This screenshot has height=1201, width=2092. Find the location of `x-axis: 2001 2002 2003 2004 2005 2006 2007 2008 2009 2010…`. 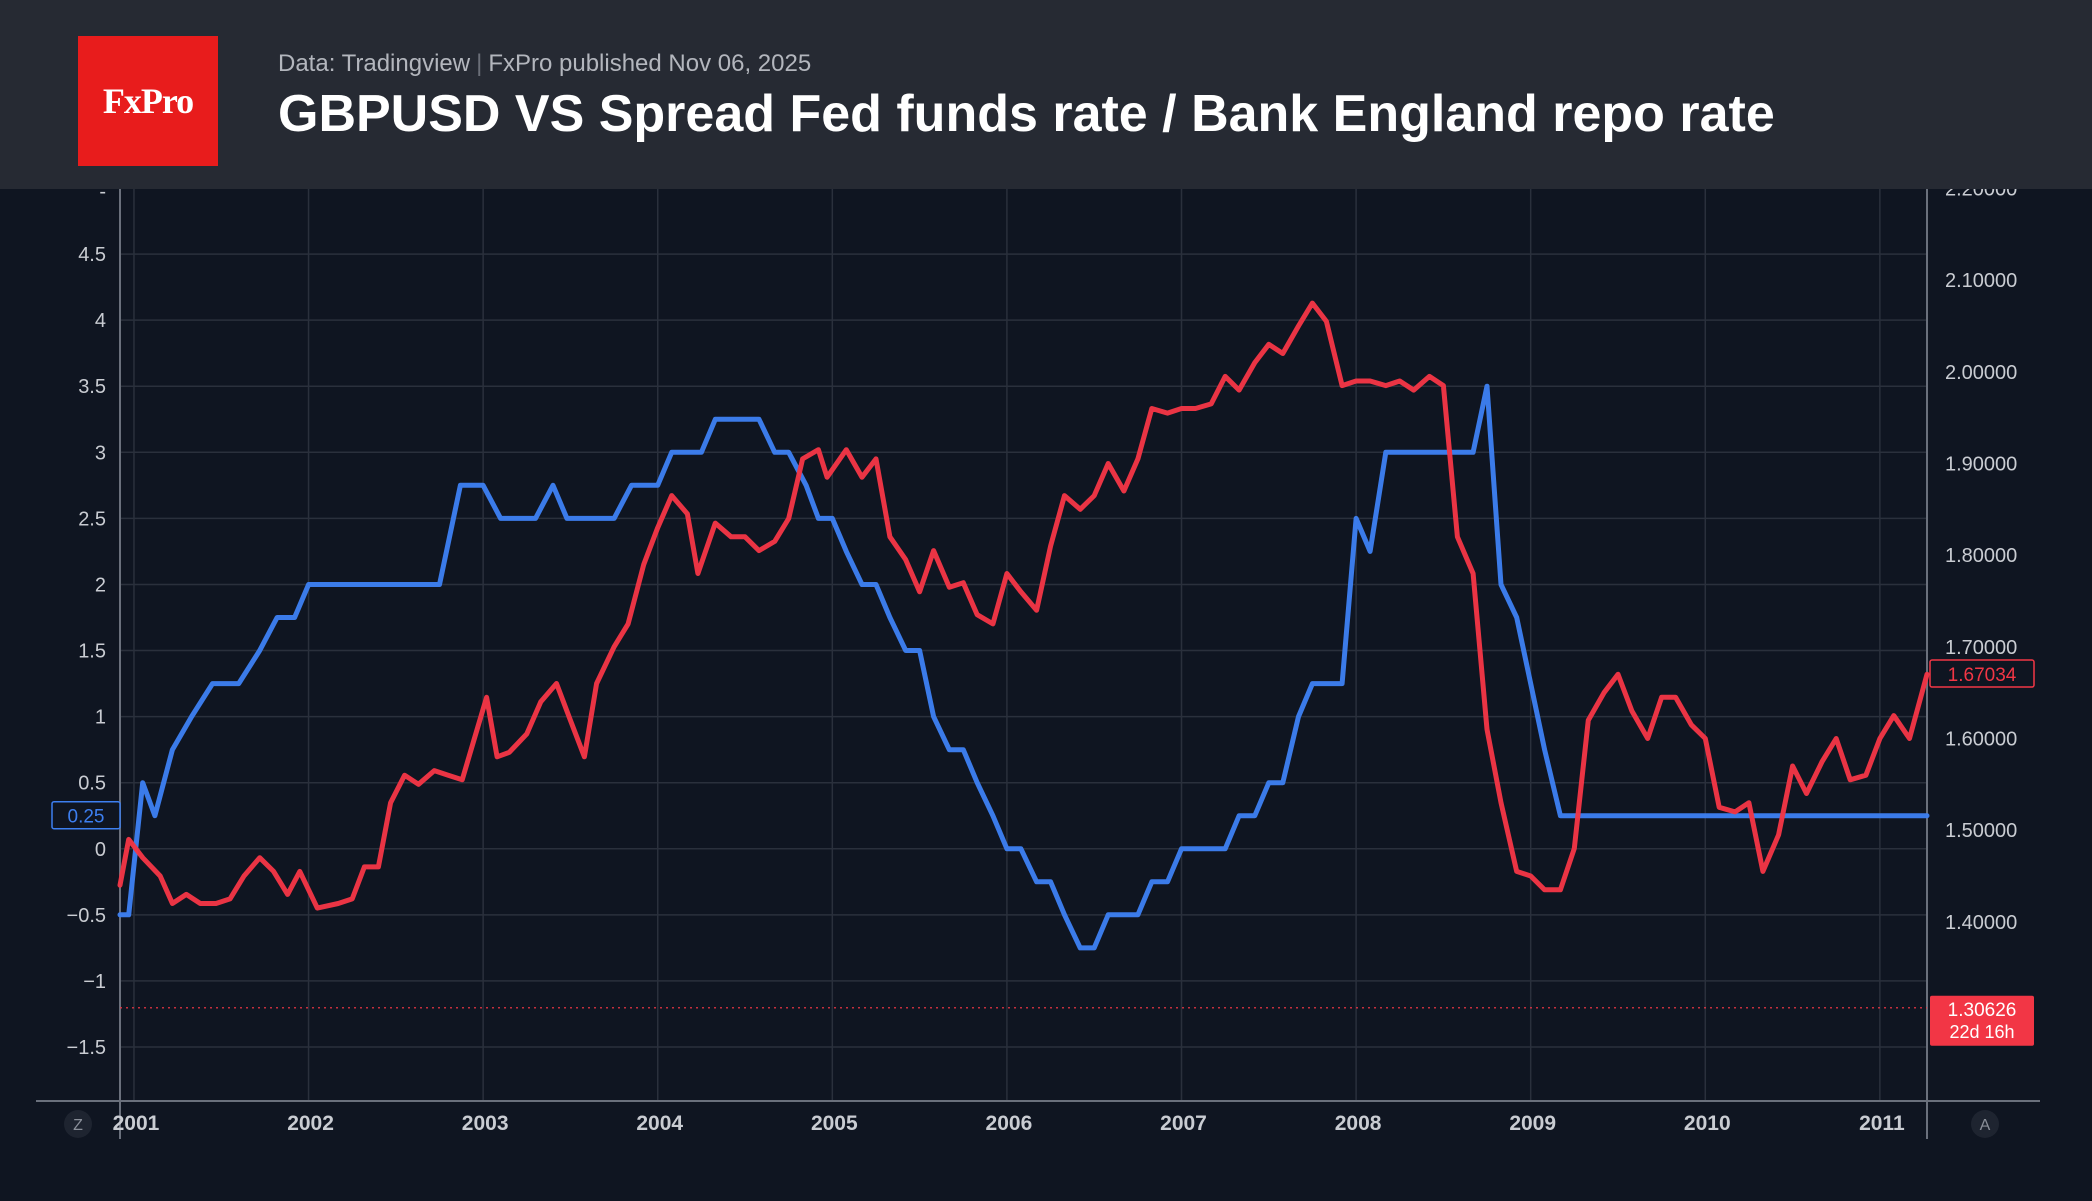

x-axis: 2001 2002 2003 2004 2005 2006 2007 2008 2009 2010… is located at coordinates (1031, 1124).